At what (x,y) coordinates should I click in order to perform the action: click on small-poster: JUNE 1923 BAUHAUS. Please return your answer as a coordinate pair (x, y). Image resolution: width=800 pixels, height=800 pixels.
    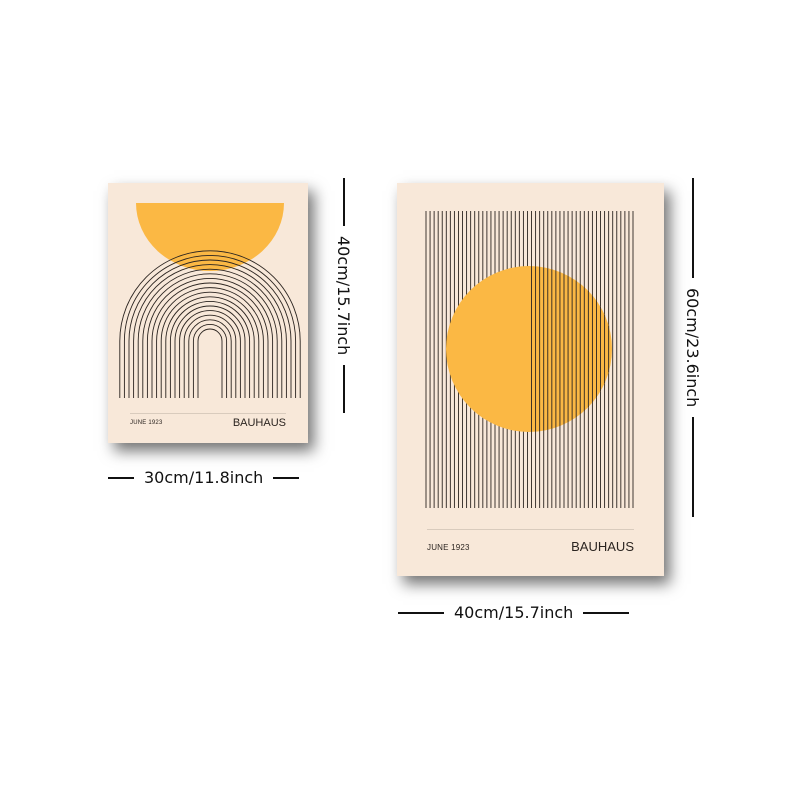
    Looking at the image, I should click on (208, 313).